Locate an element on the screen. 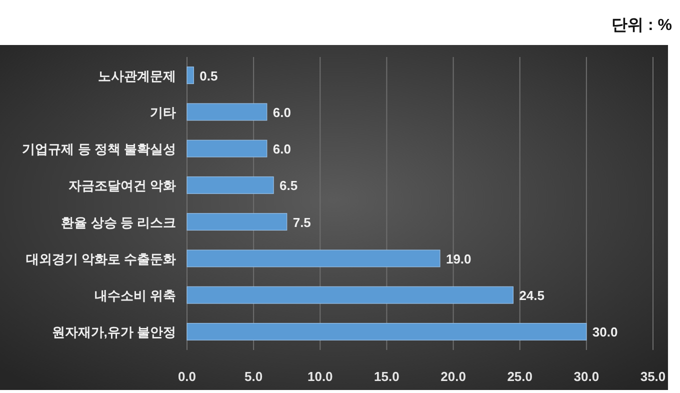 Image resolution: width=680 pixels, height=393 pixels. data-label: 6.5 is located at coordinates (289, 186).